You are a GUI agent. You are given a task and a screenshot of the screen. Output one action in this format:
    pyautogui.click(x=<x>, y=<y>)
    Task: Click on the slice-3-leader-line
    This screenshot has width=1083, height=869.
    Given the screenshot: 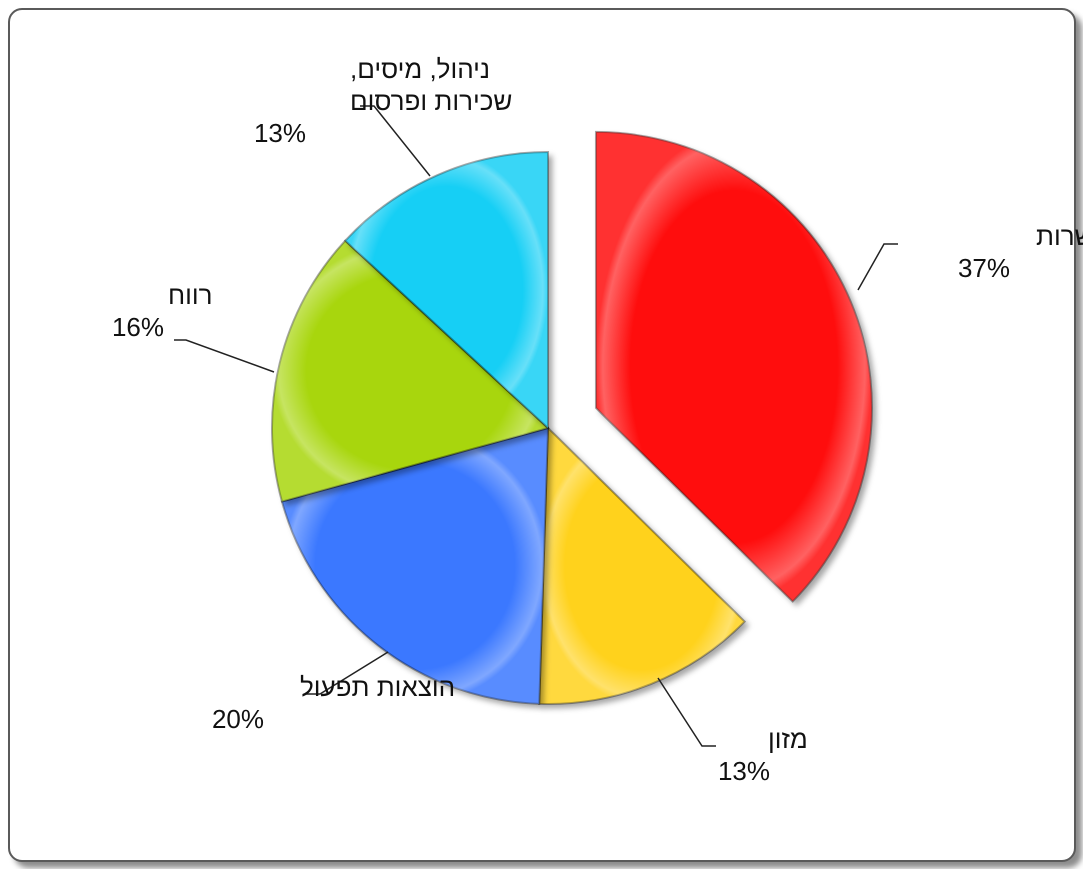 What is the action you would take?
    pyautogui.click(x=224, y=356)
    